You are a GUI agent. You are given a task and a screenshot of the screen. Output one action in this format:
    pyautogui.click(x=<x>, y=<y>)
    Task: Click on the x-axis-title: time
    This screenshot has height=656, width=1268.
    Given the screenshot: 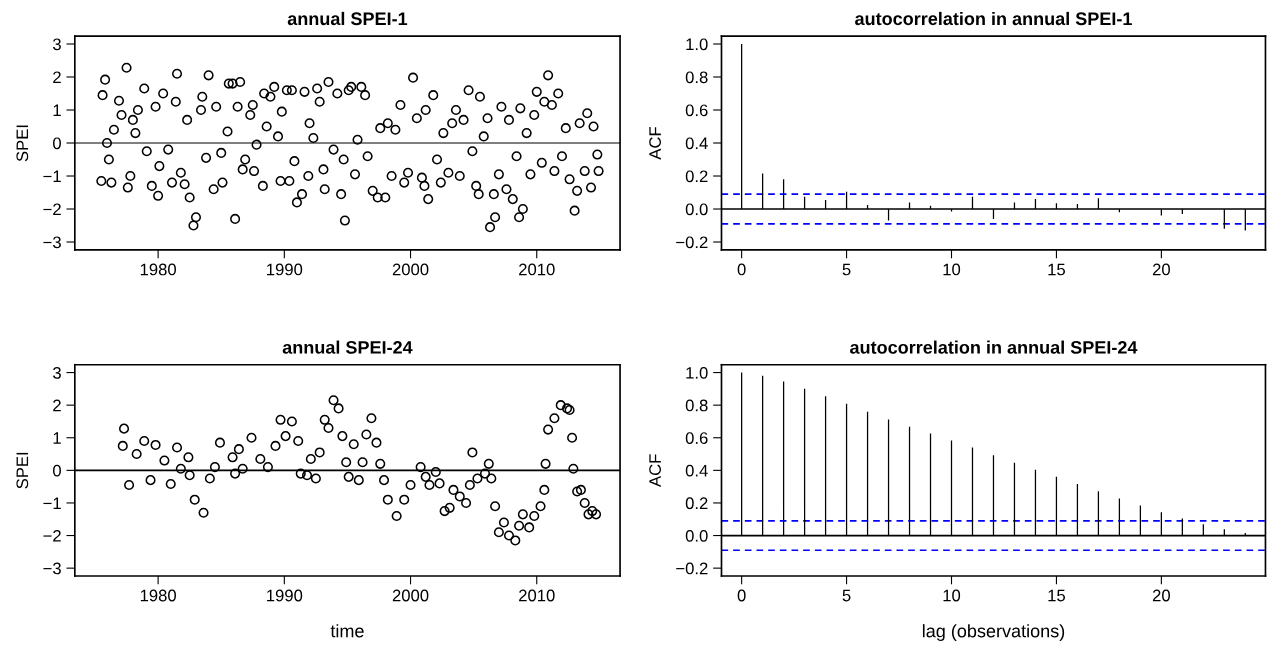 What is the action you would take?
    pyautogui.click(x=347, y=631)
    